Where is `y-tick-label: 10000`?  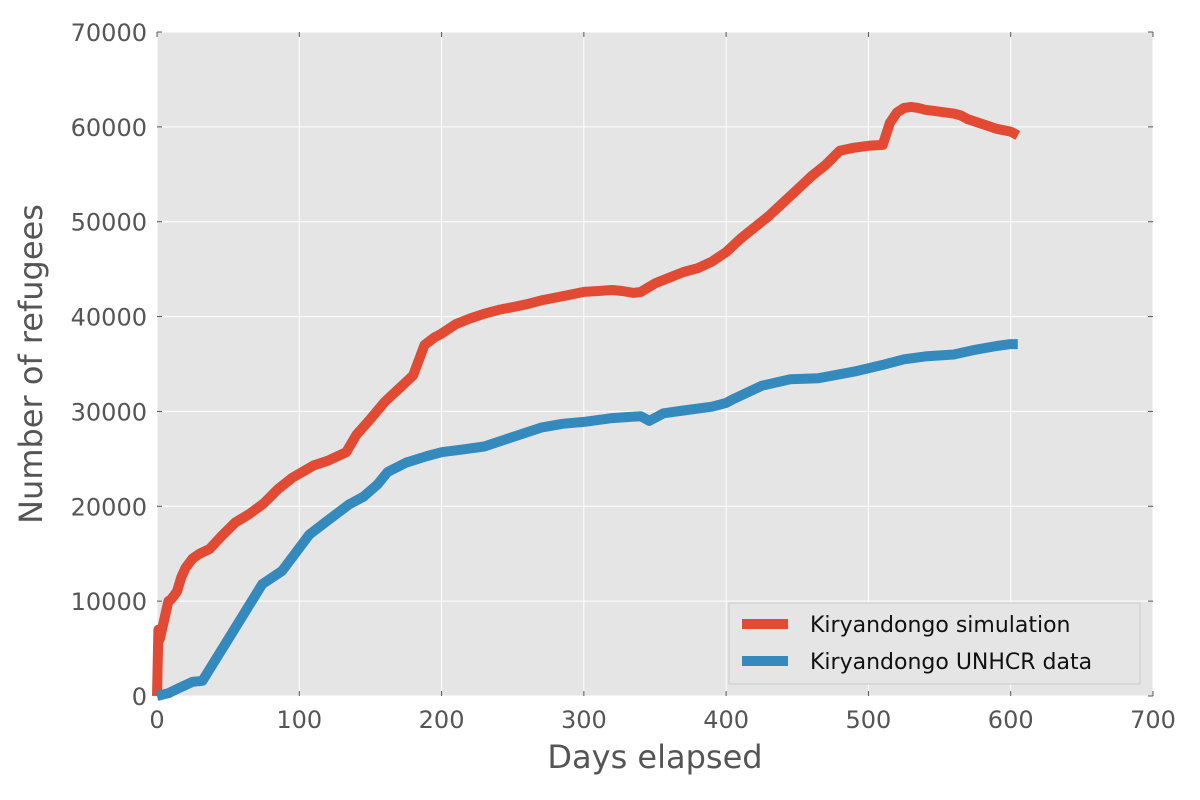 y-tick-label: 10000 is located at coordinates (109, 602).